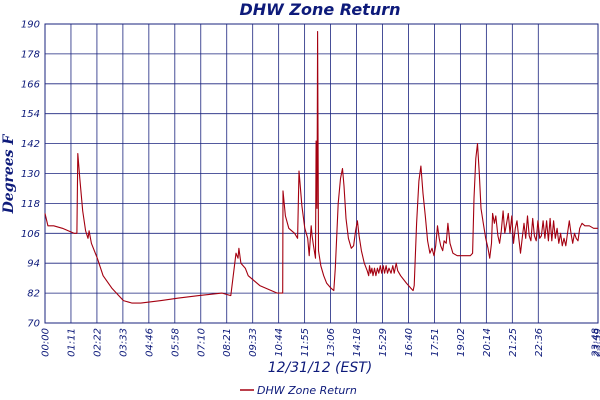 Image resolution: width=600 pixels, height=400 pixels. What do you see at coordinates (9, 174) in the screenshot?
I see `y-axis-label: Degrees F` at bounding box center [9, 174].